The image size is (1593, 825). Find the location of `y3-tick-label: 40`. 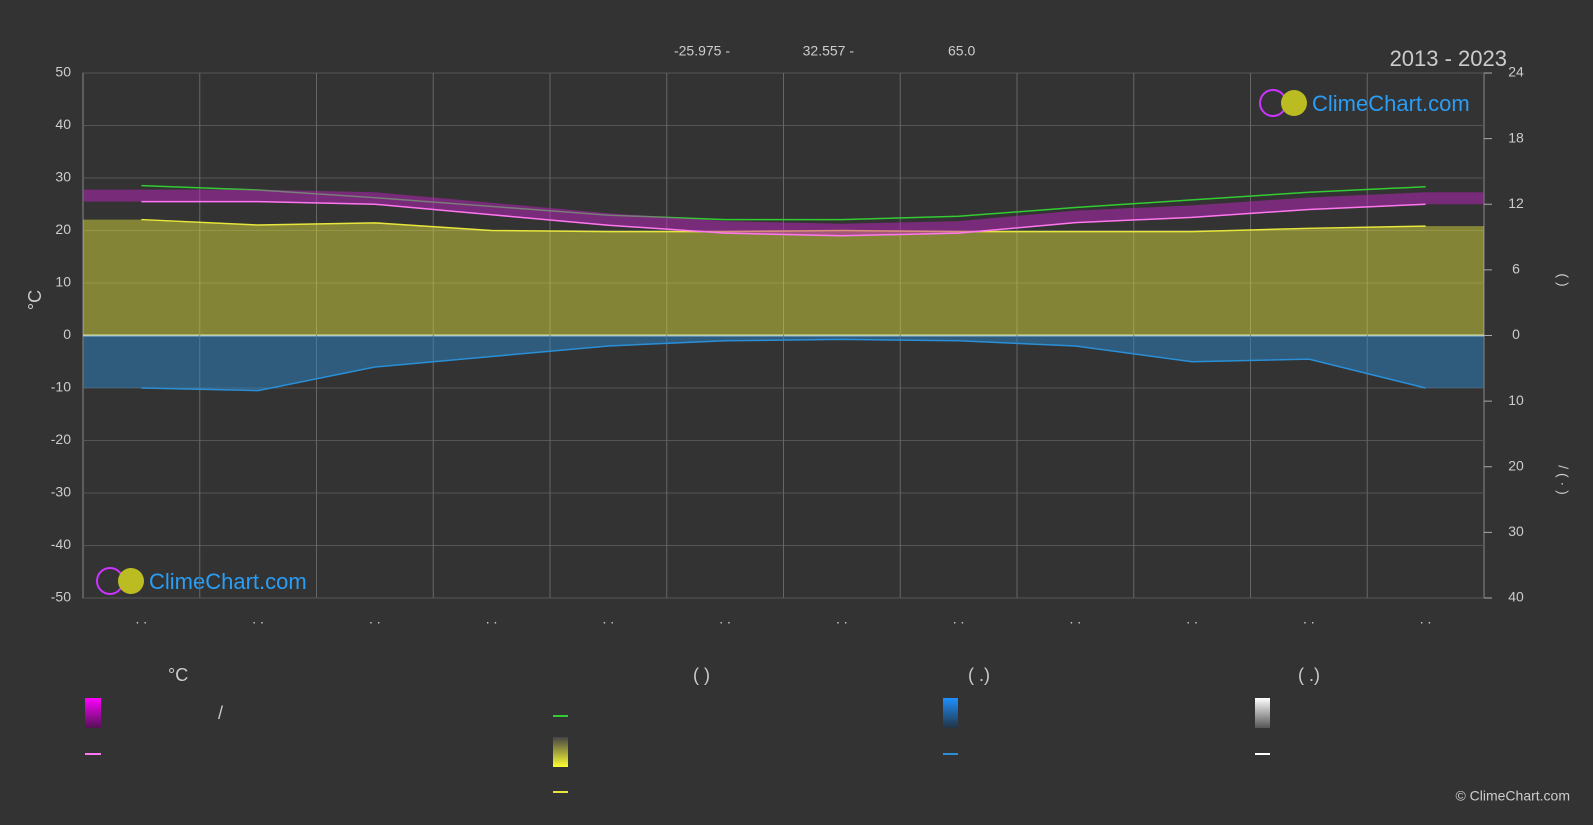

y3-tick-label: 40 is located at coordinates (1516, 597).